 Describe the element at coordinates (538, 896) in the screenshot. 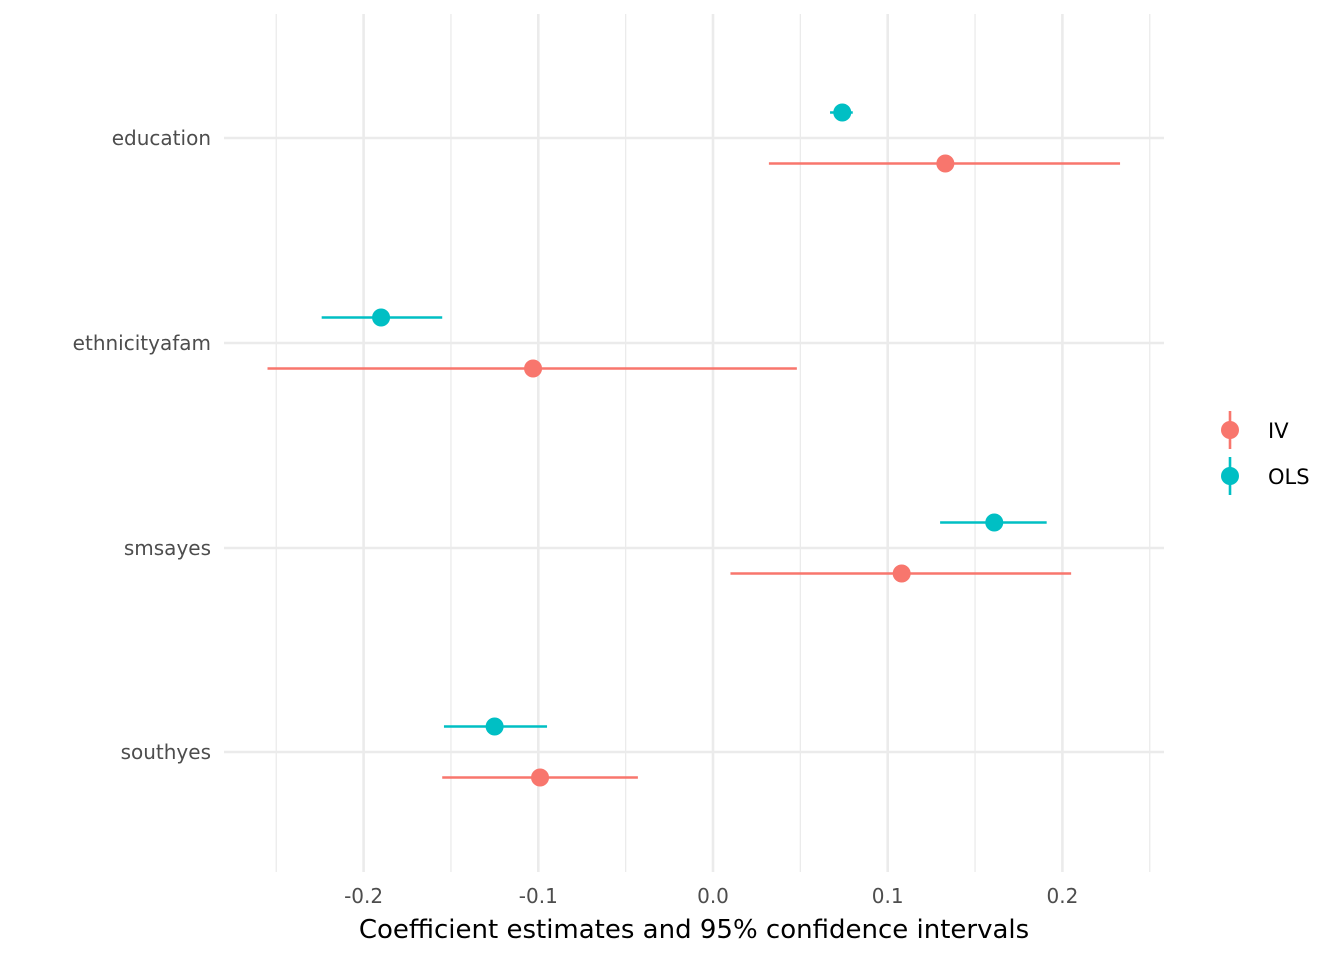

I see `x-tick-label: -0.1` at that location.